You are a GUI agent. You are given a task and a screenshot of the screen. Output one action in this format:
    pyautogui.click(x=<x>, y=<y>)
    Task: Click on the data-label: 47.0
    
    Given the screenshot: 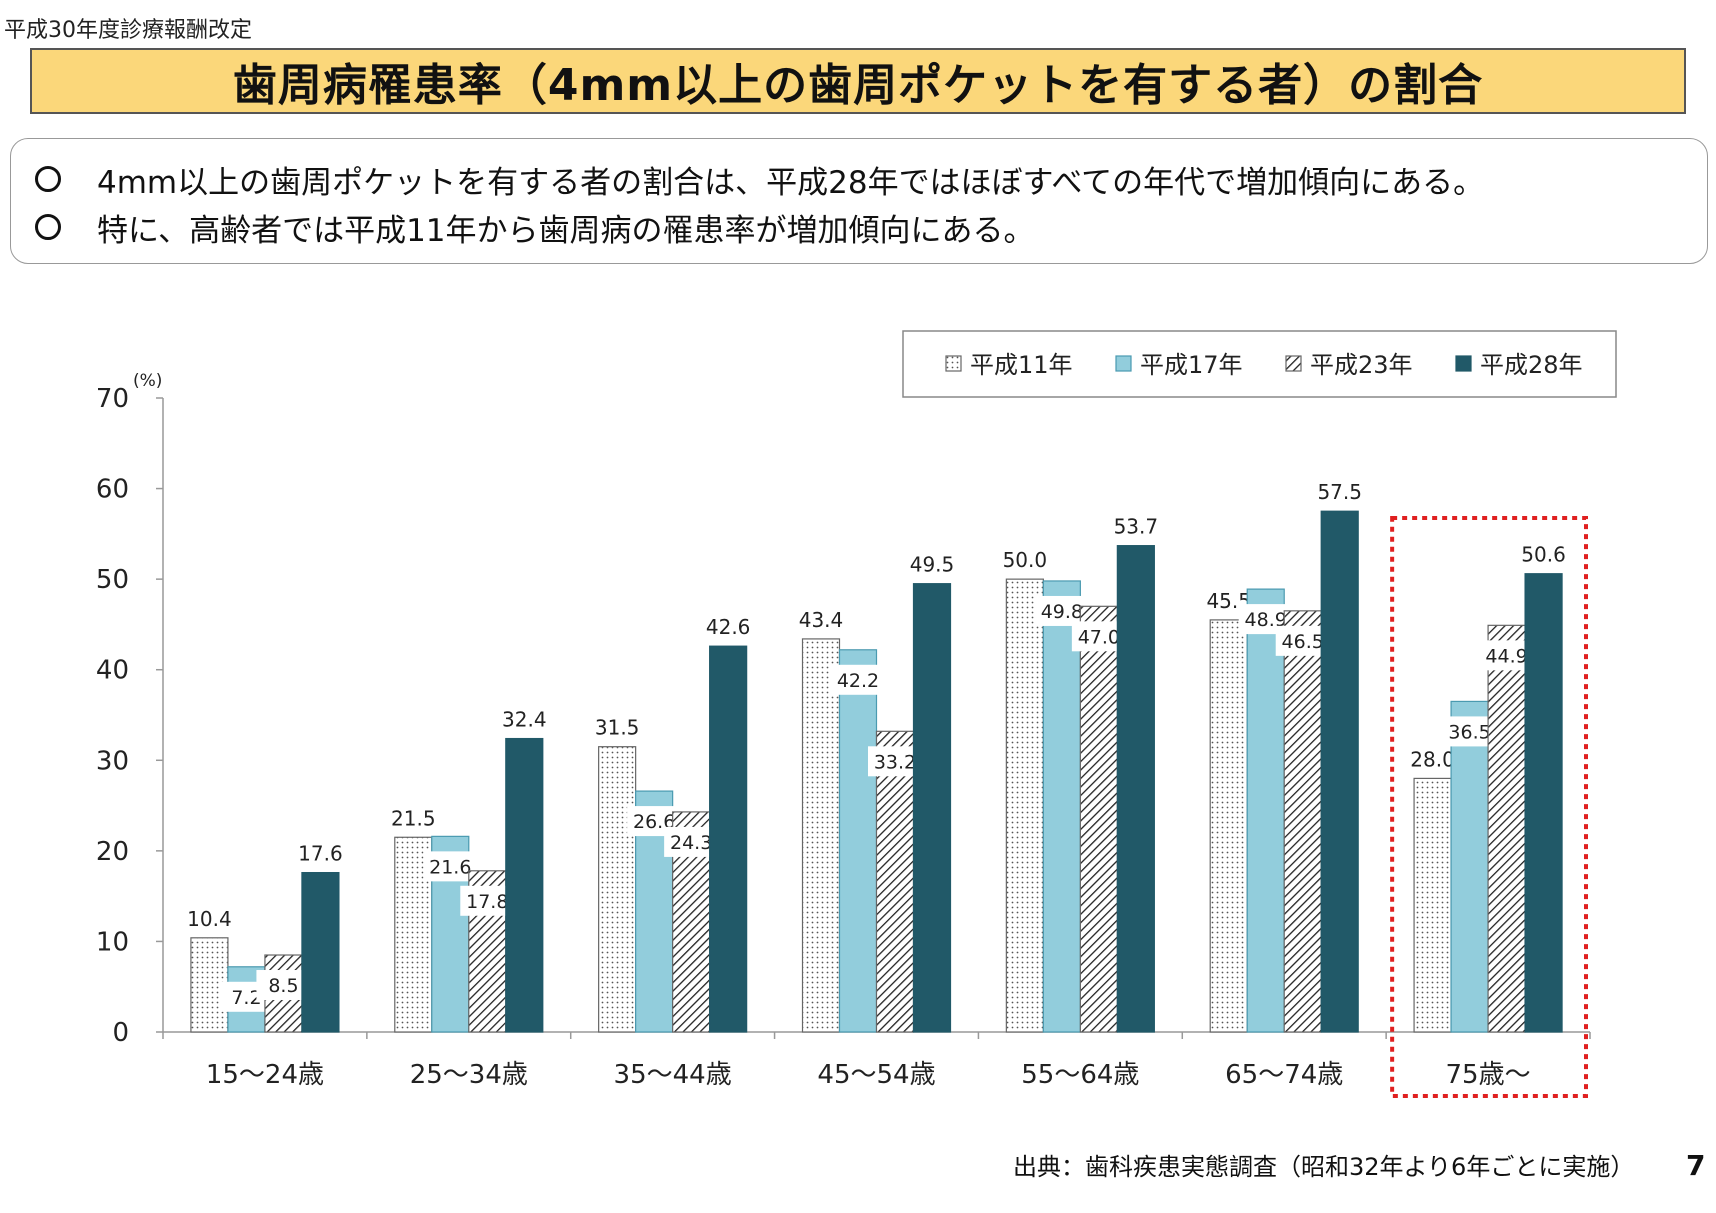 What is the action you would take?
    pyautogui.click(x=1099, y=637)
    